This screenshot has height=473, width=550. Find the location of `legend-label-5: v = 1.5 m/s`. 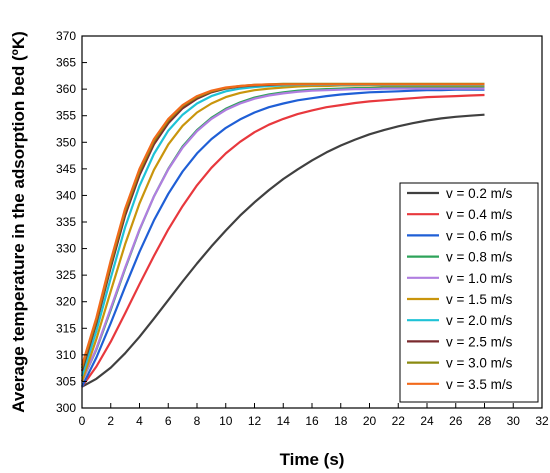

legend-label-5: v = 1.5 m/s is located at coordinates (479, 299).